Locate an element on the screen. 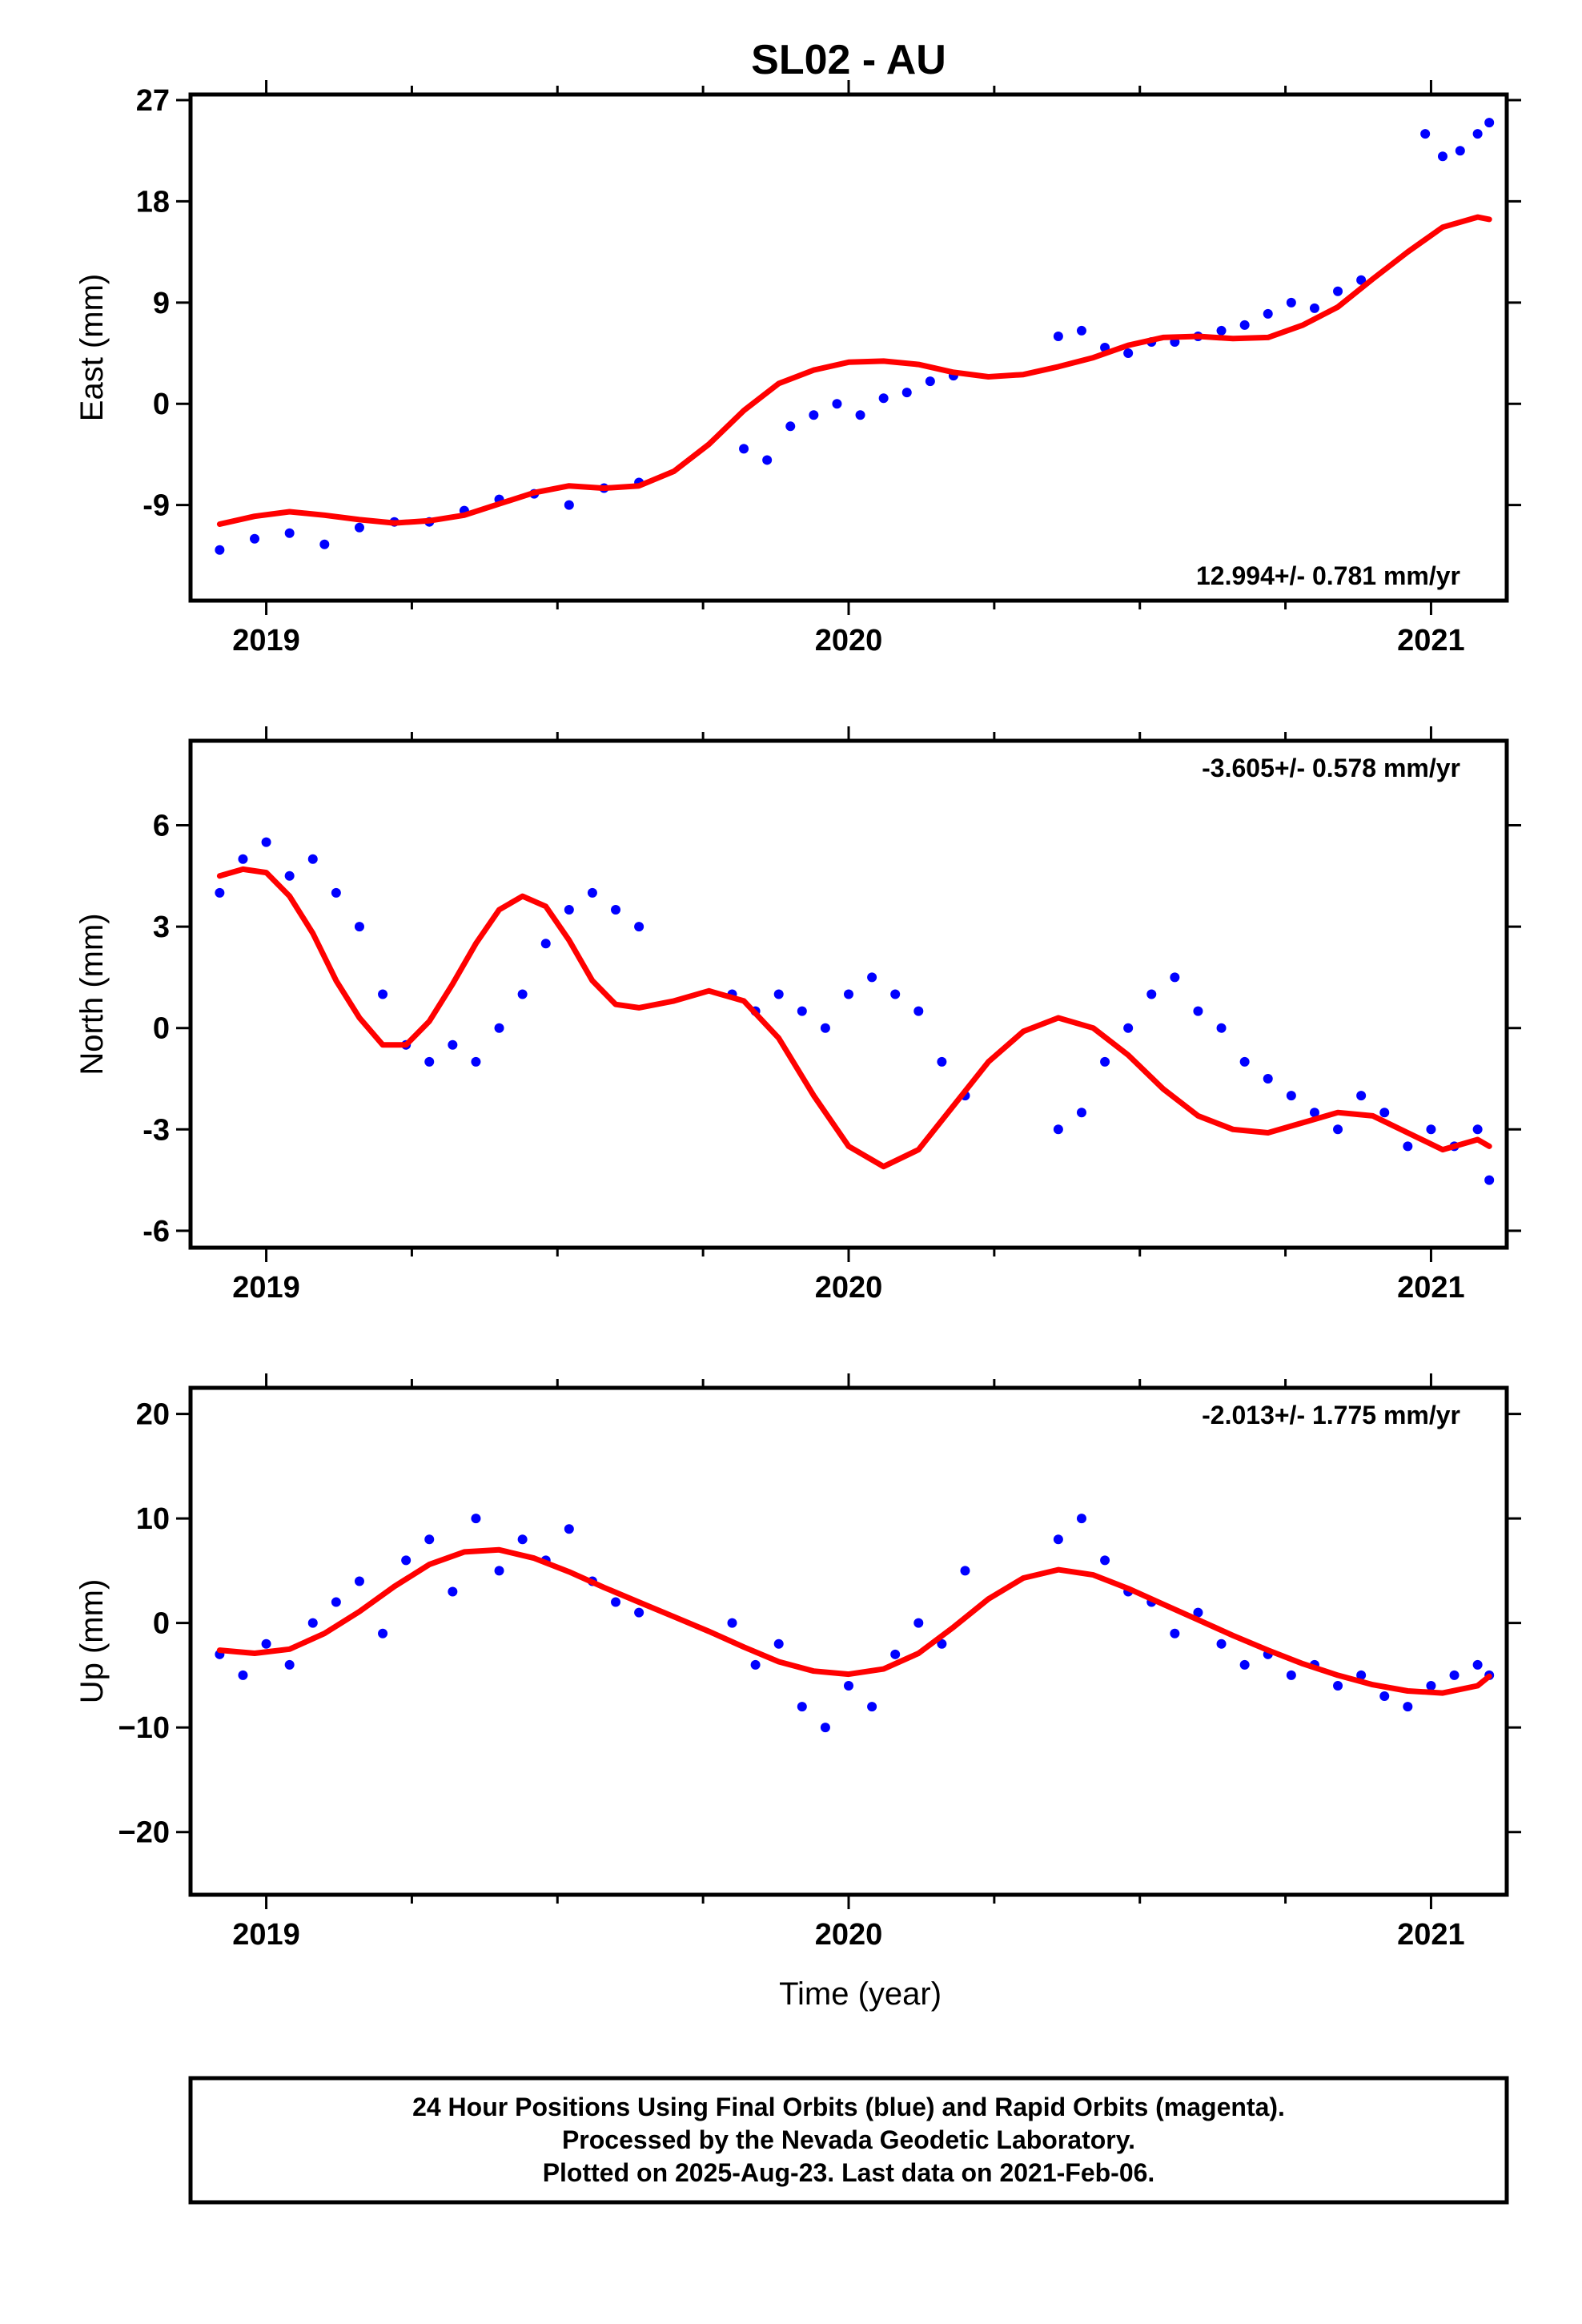  up-x-tick-label: 2019 is located at coordinates (266, 1935).